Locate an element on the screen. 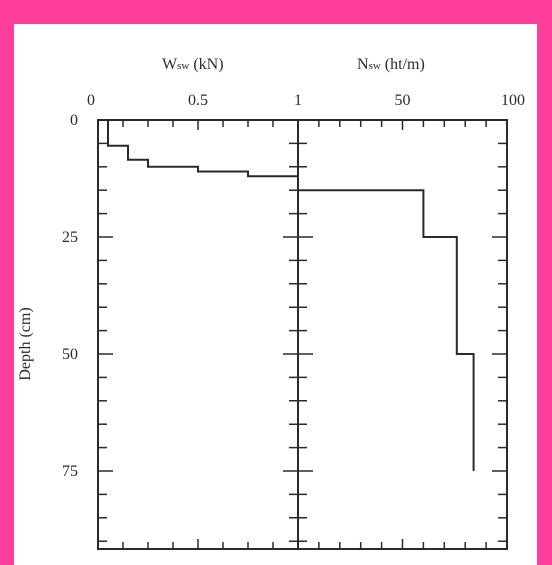  depth-tick-label: 25 is located at coordinates (70, 237).